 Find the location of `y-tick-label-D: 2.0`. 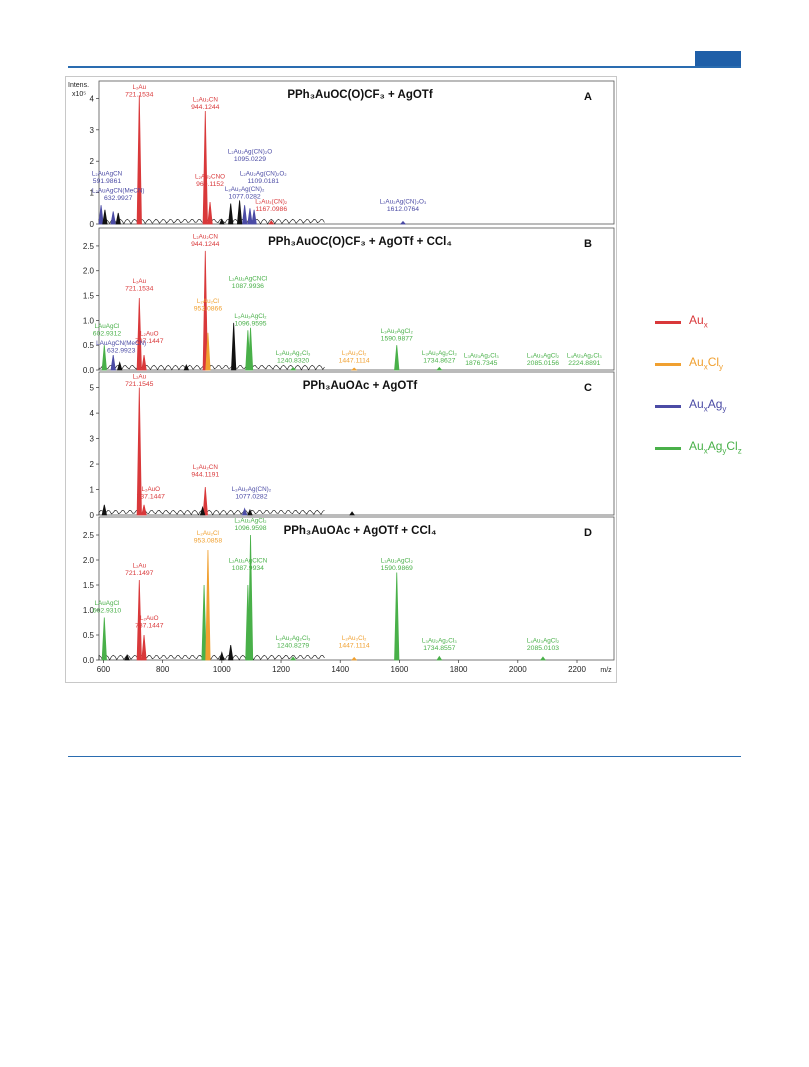

y-tick-label-D: 2.0 is located at coordinates (89, 560).